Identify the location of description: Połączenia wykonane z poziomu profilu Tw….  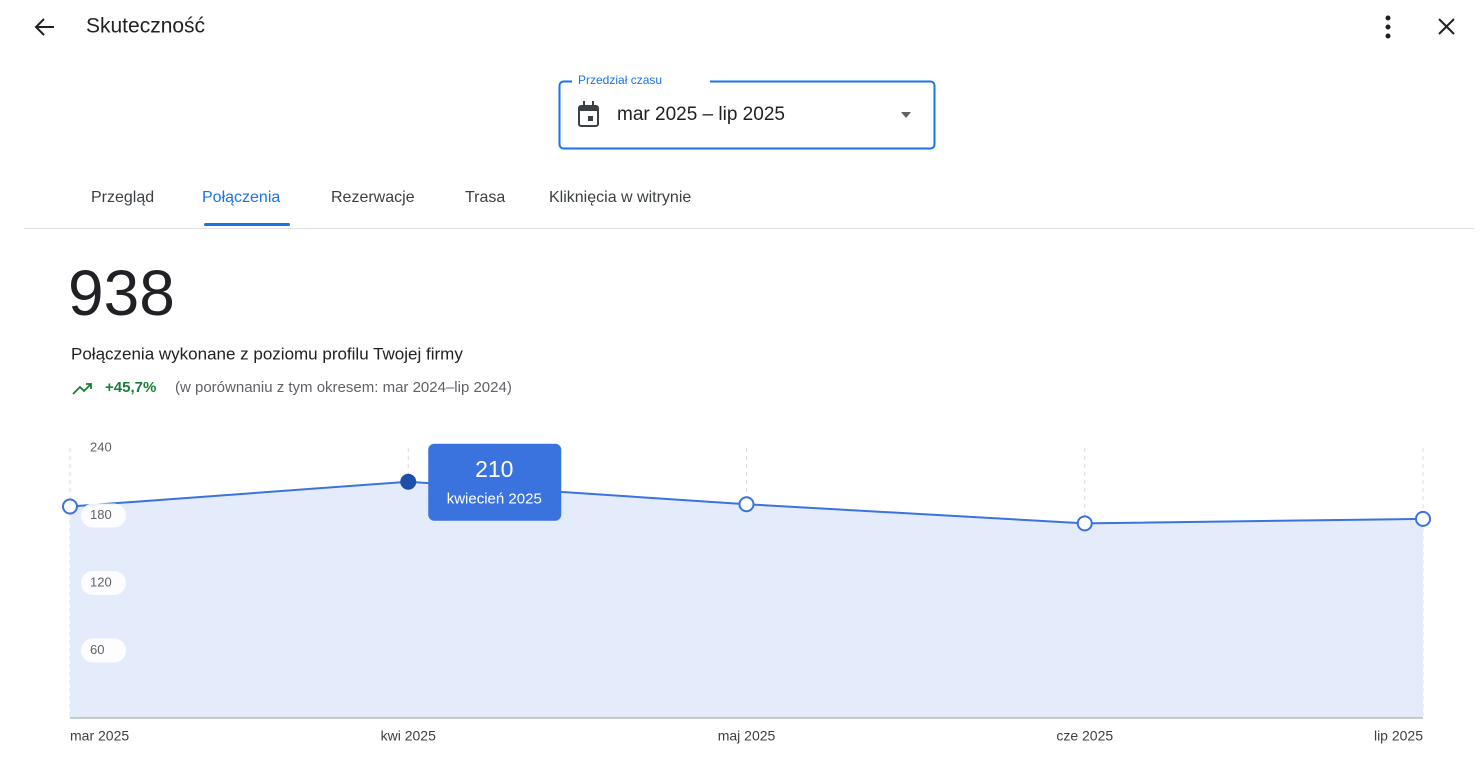
(267, 353).